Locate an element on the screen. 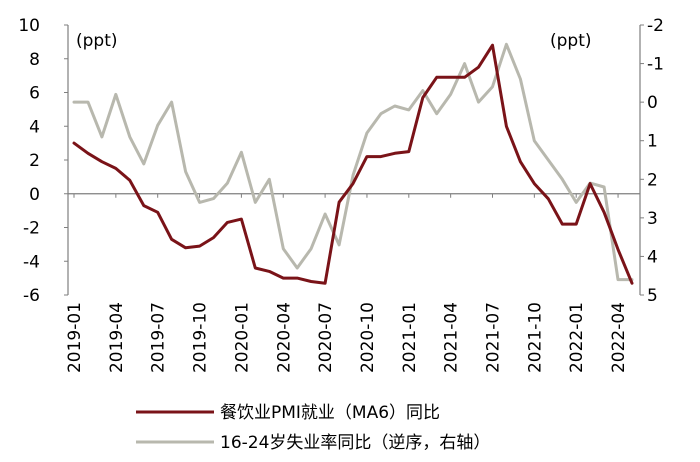 This screenshot has height=462, width=700. left-tick-label: 2 is located at coordinates (34, 161).